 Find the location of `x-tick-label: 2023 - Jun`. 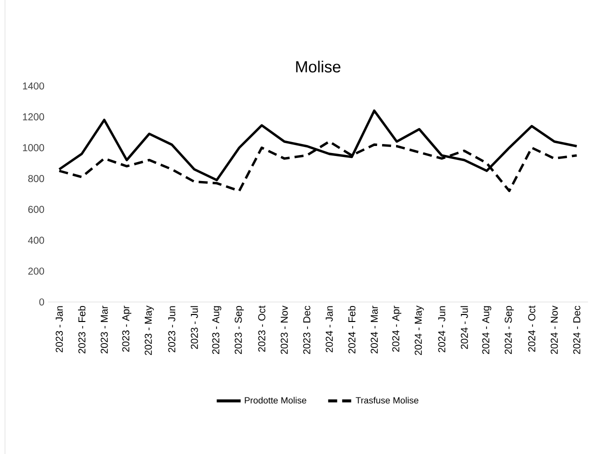

x-tick-label: 2023 - Jun is located at coordinates (172, 329).